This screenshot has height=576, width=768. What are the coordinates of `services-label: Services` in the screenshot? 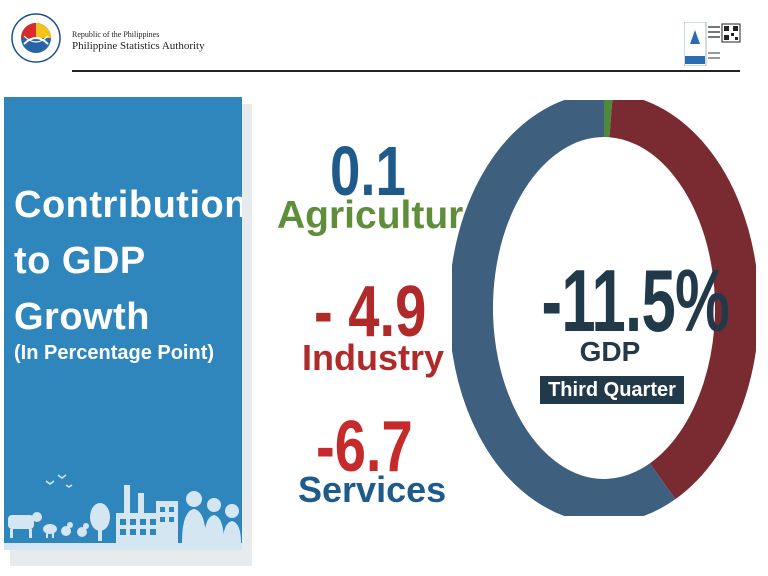 It's located at (372, 489).